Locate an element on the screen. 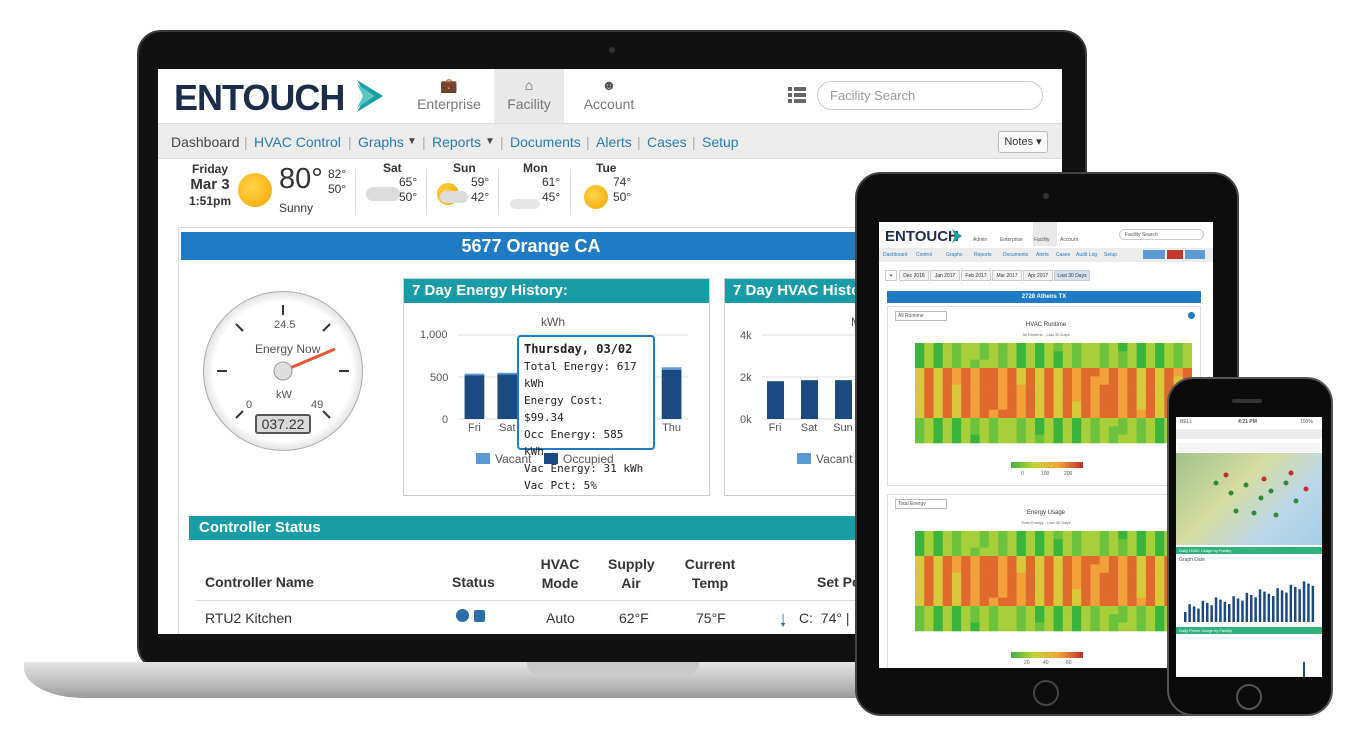 The image size is (1368, 756). globe-icon is located at coordinates (462, 615).